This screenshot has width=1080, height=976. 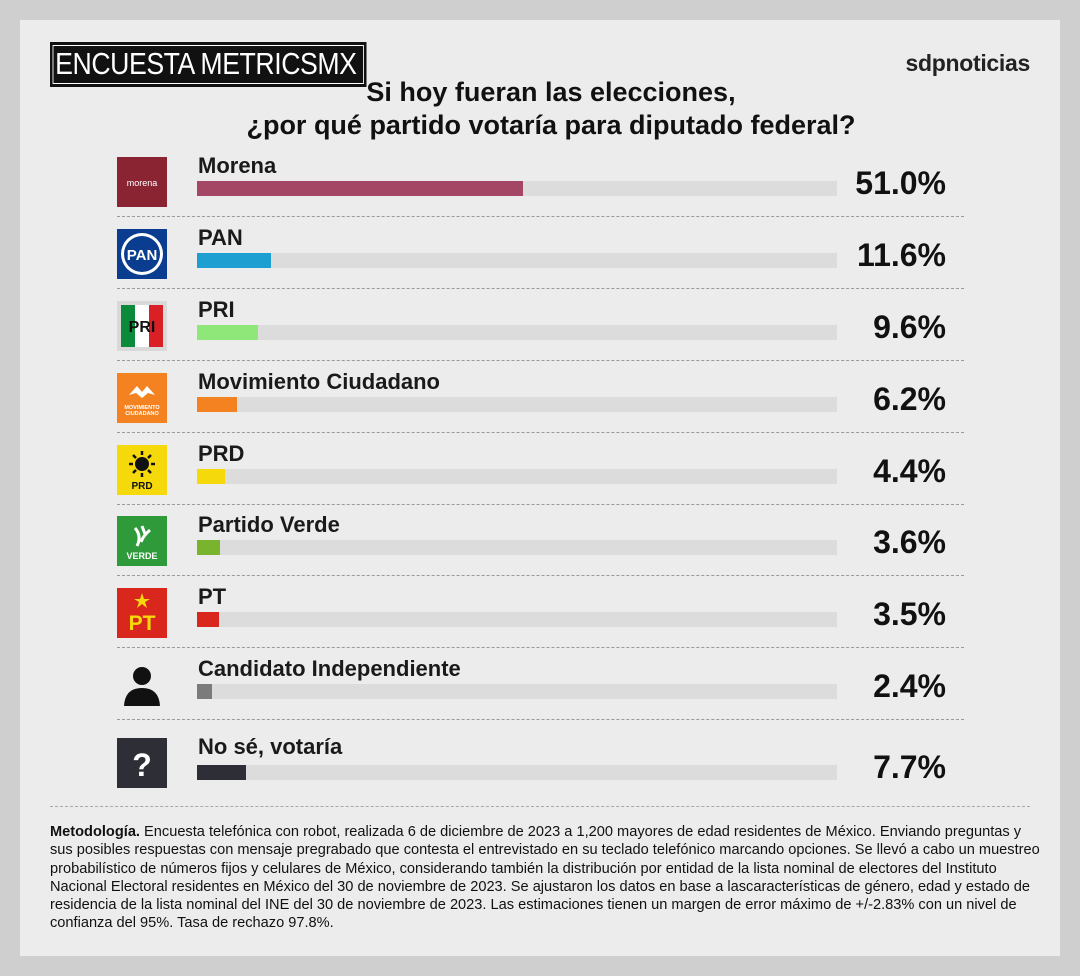 What do you see at coordinates (909, 471) in the screenshot?
I see `value-label: 4.4%` at bounding box center [909, 471].